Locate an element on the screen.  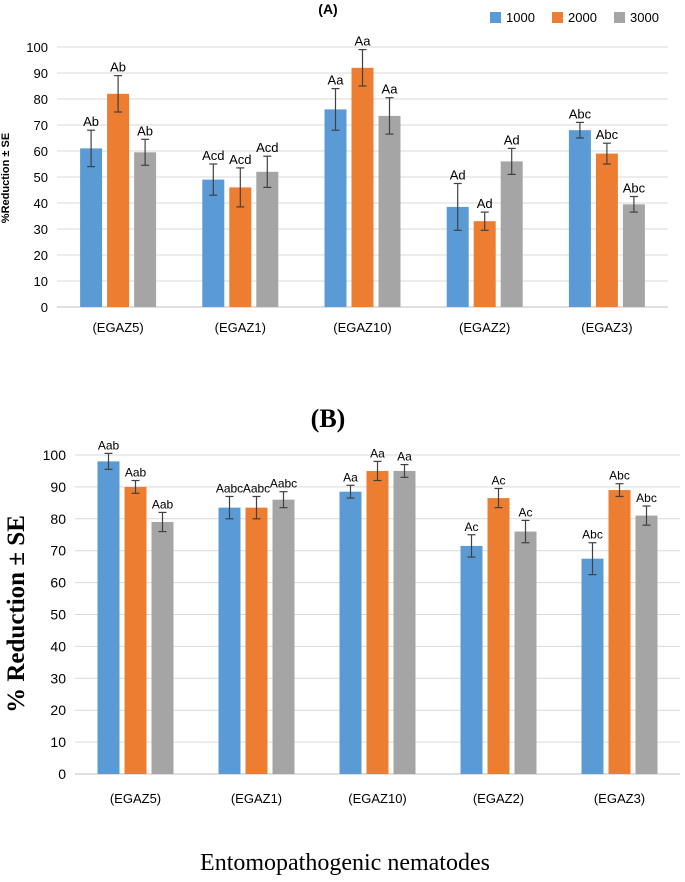
chart-b-y-axis-label: % Reduction ± SE is located at coordinates (16, 614).